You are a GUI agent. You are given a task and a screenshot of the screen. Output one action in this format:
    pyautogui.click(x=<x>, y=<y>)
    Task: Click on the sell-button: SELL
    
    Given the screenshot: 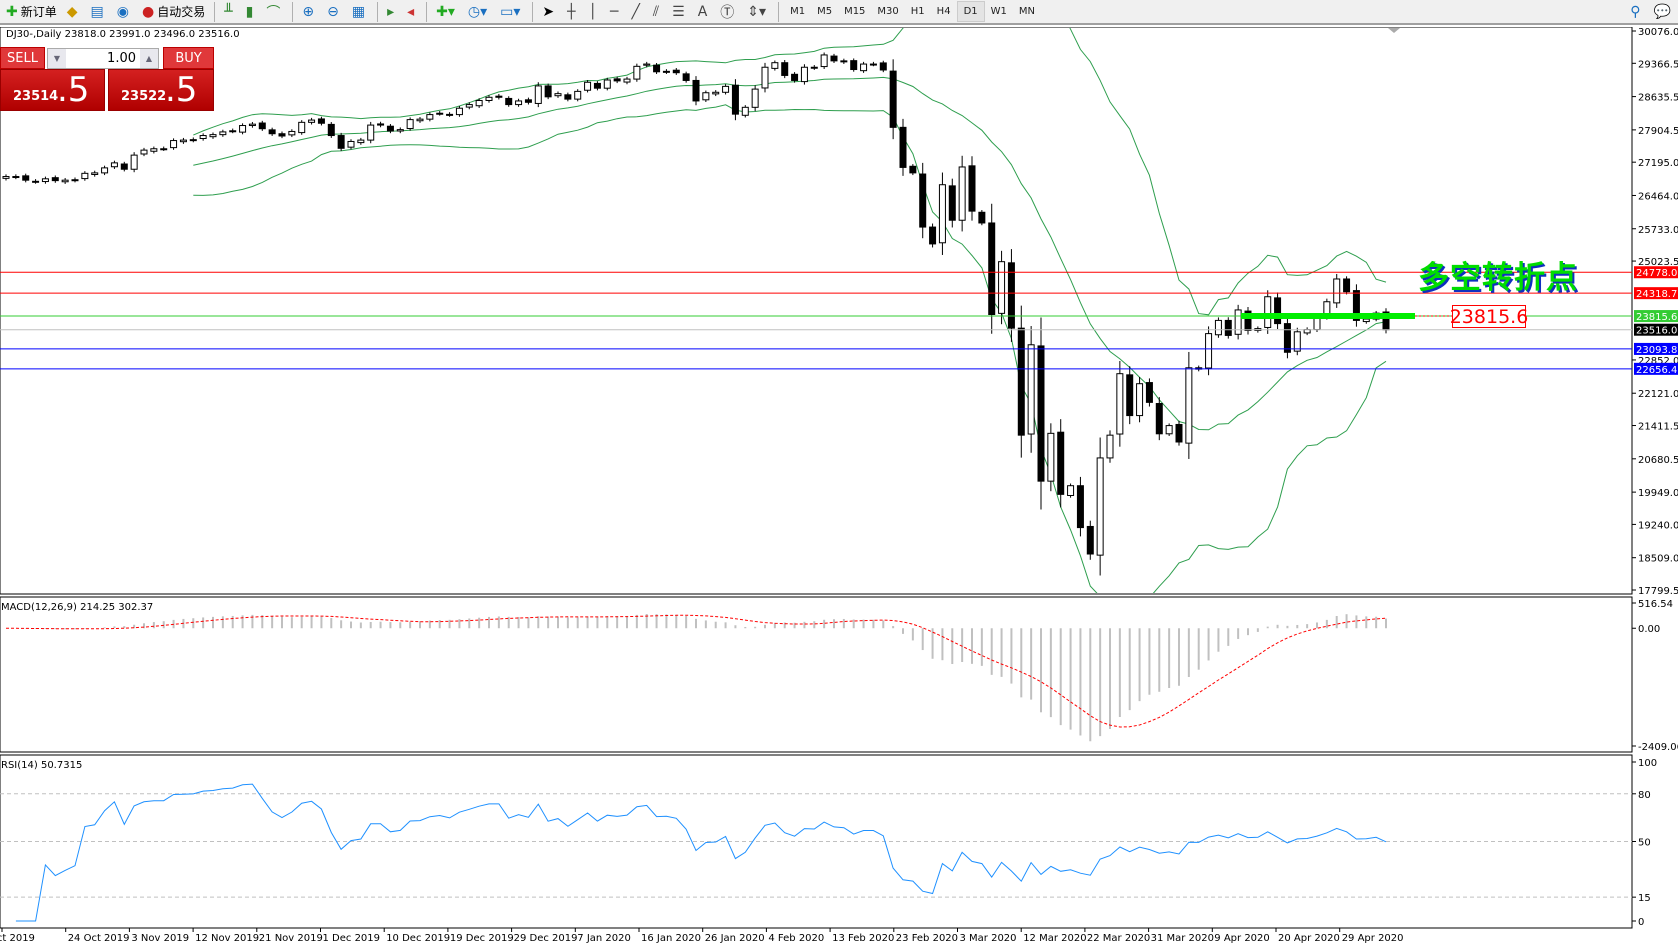 What is the action you would take?
    pyautogui.click(x=22, y=58)
    